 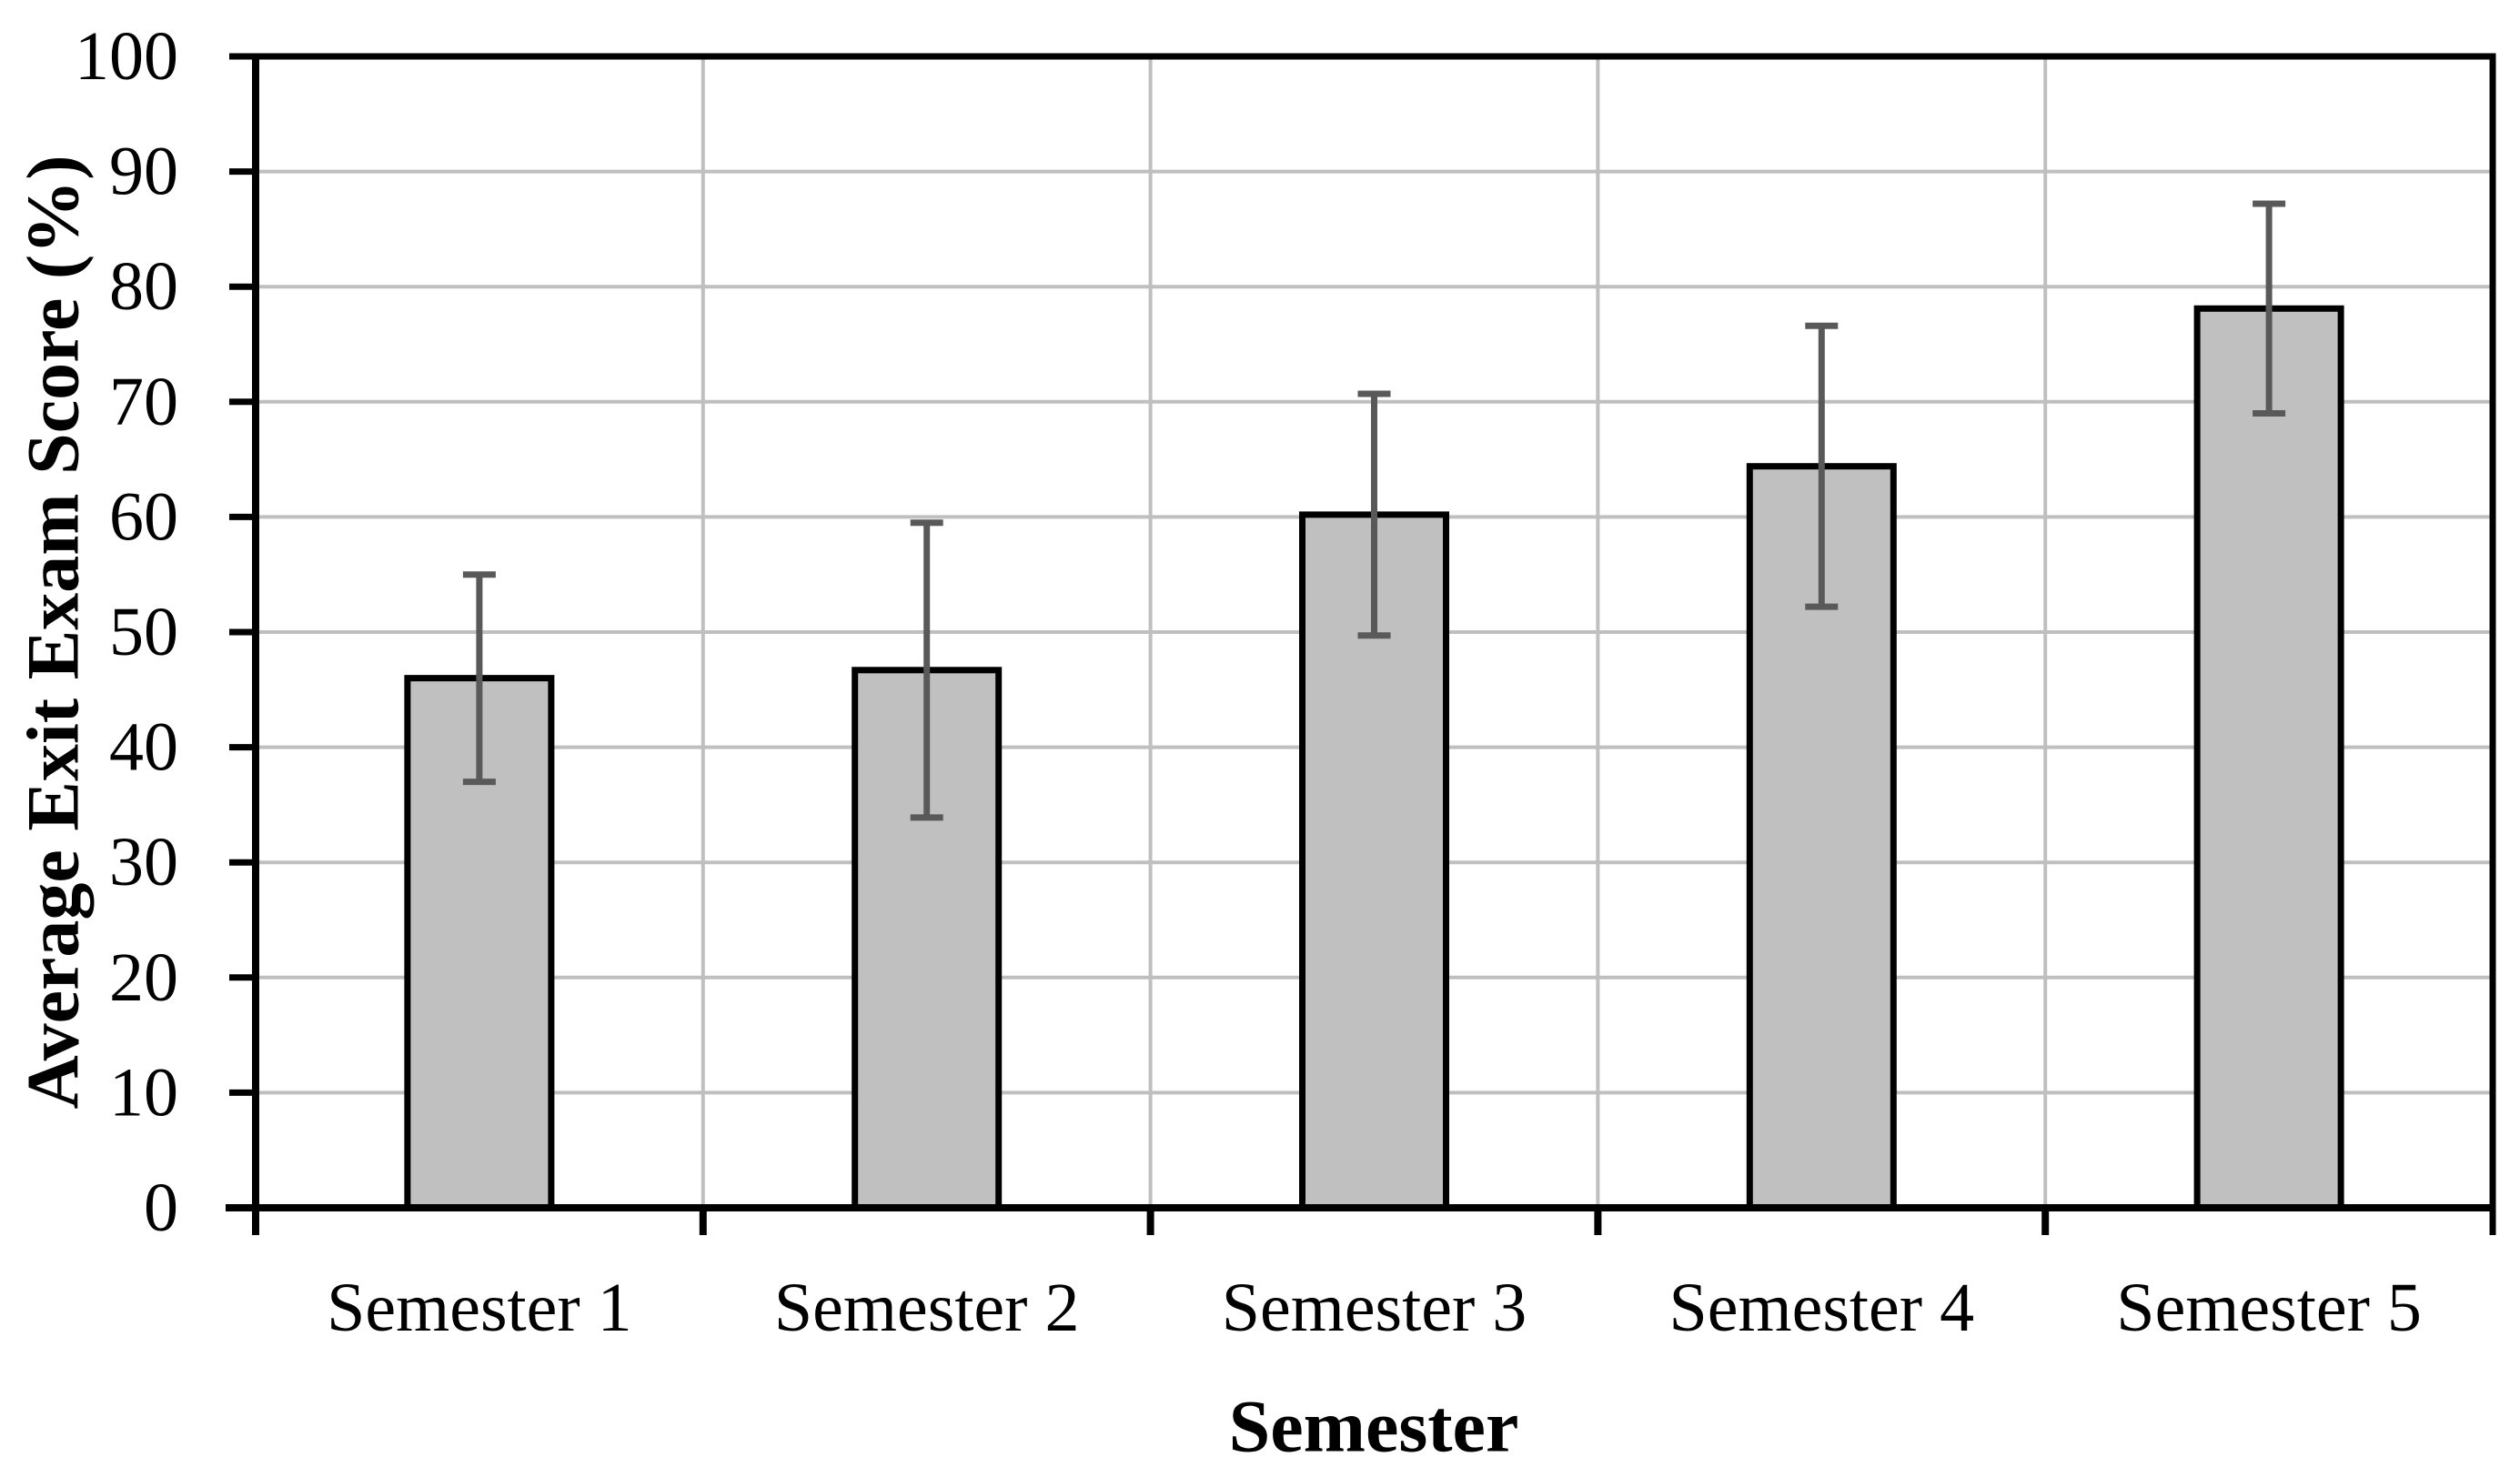 What do you see at coordinates (143, 862) in the screenshot?
I see `y-tick-label: 30` at bounding box center [143, 862].